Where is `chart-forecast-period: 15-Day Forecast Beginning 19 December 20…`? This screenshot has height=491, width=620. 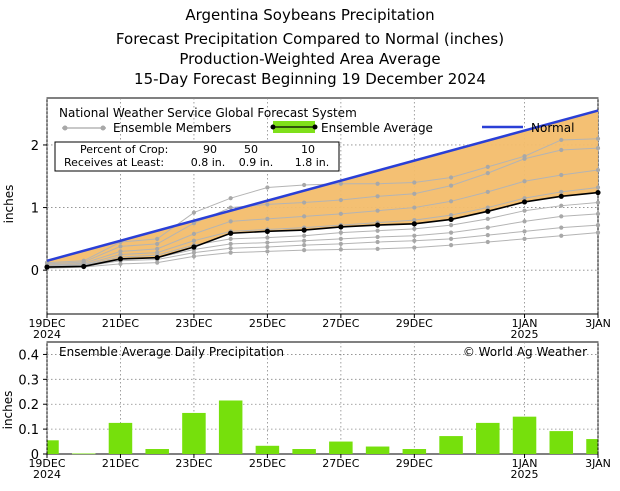
chart-forecast-period: 15-Day Forecast Beginning 19 December 20… is located at coordinates (310, 79).